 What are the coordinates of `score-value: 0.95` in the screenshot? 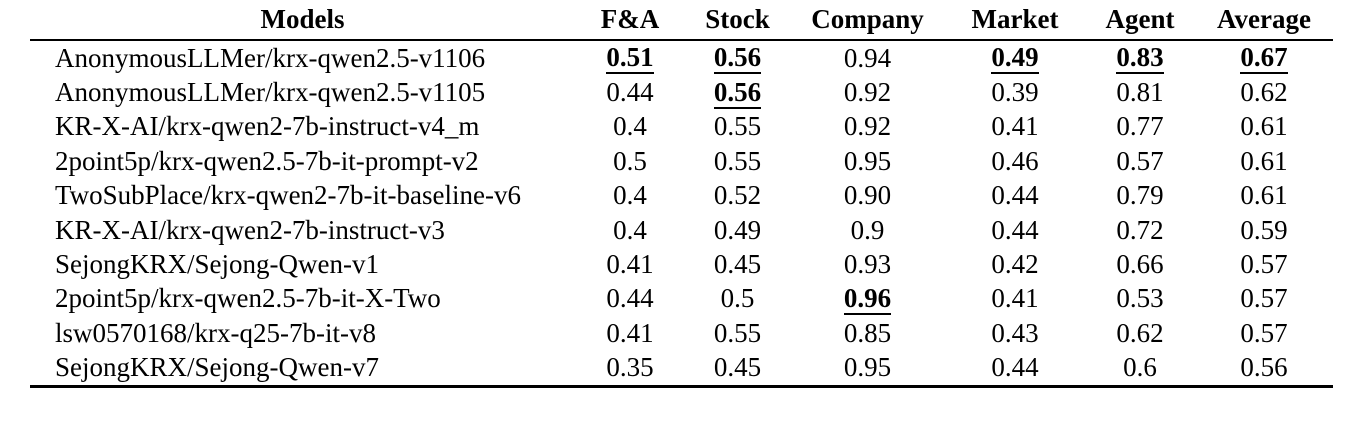 It's located at (867, 160).